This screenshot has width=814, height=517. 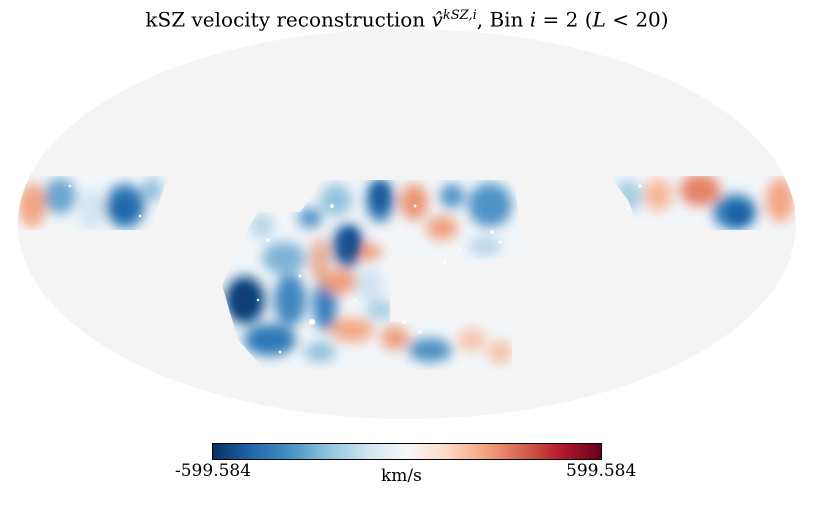 I want to click on colorbar, so click(x=407, y=451).